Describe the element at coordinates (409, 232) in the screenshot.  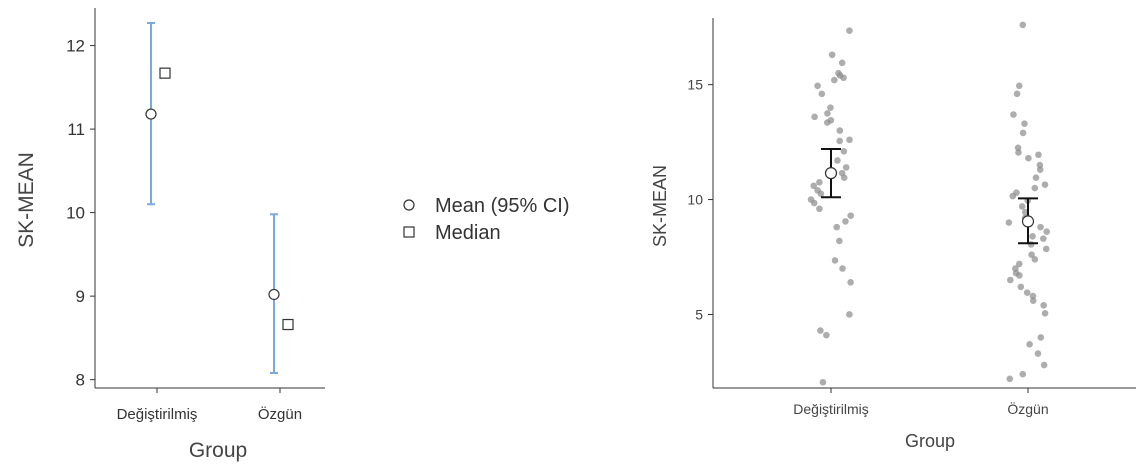
I see `legend-median-marker` at that location.